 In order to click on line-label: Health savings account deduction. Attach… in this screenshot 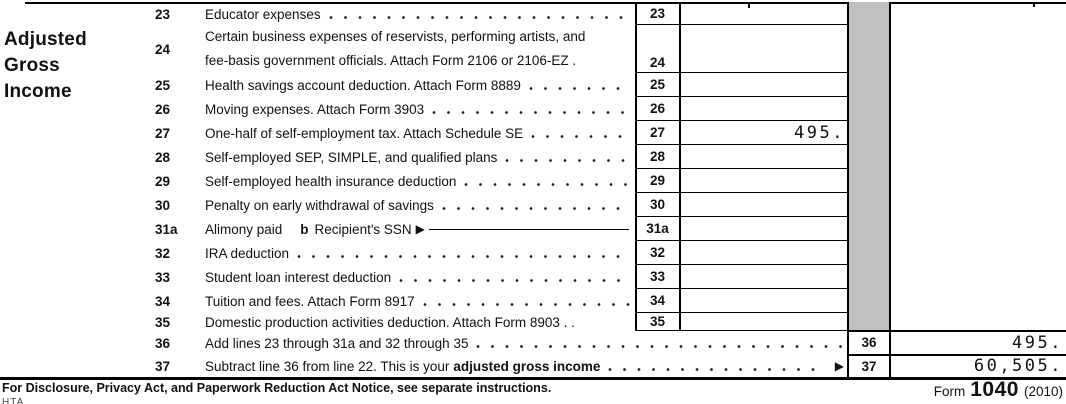, I will do `click(363, 85)`.